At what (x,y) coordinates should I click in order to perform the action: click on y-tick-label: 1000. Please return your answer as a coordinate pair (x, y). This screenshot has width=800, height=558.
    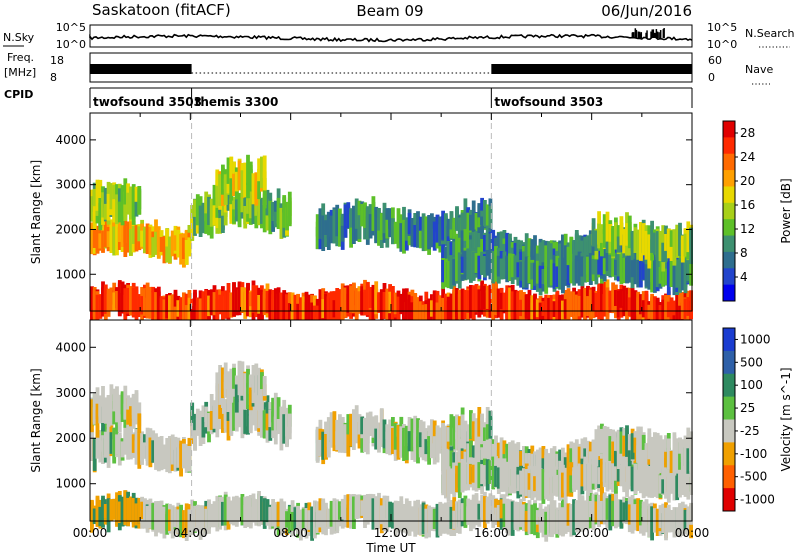
    Looking at the image, I should click on (70, 484).